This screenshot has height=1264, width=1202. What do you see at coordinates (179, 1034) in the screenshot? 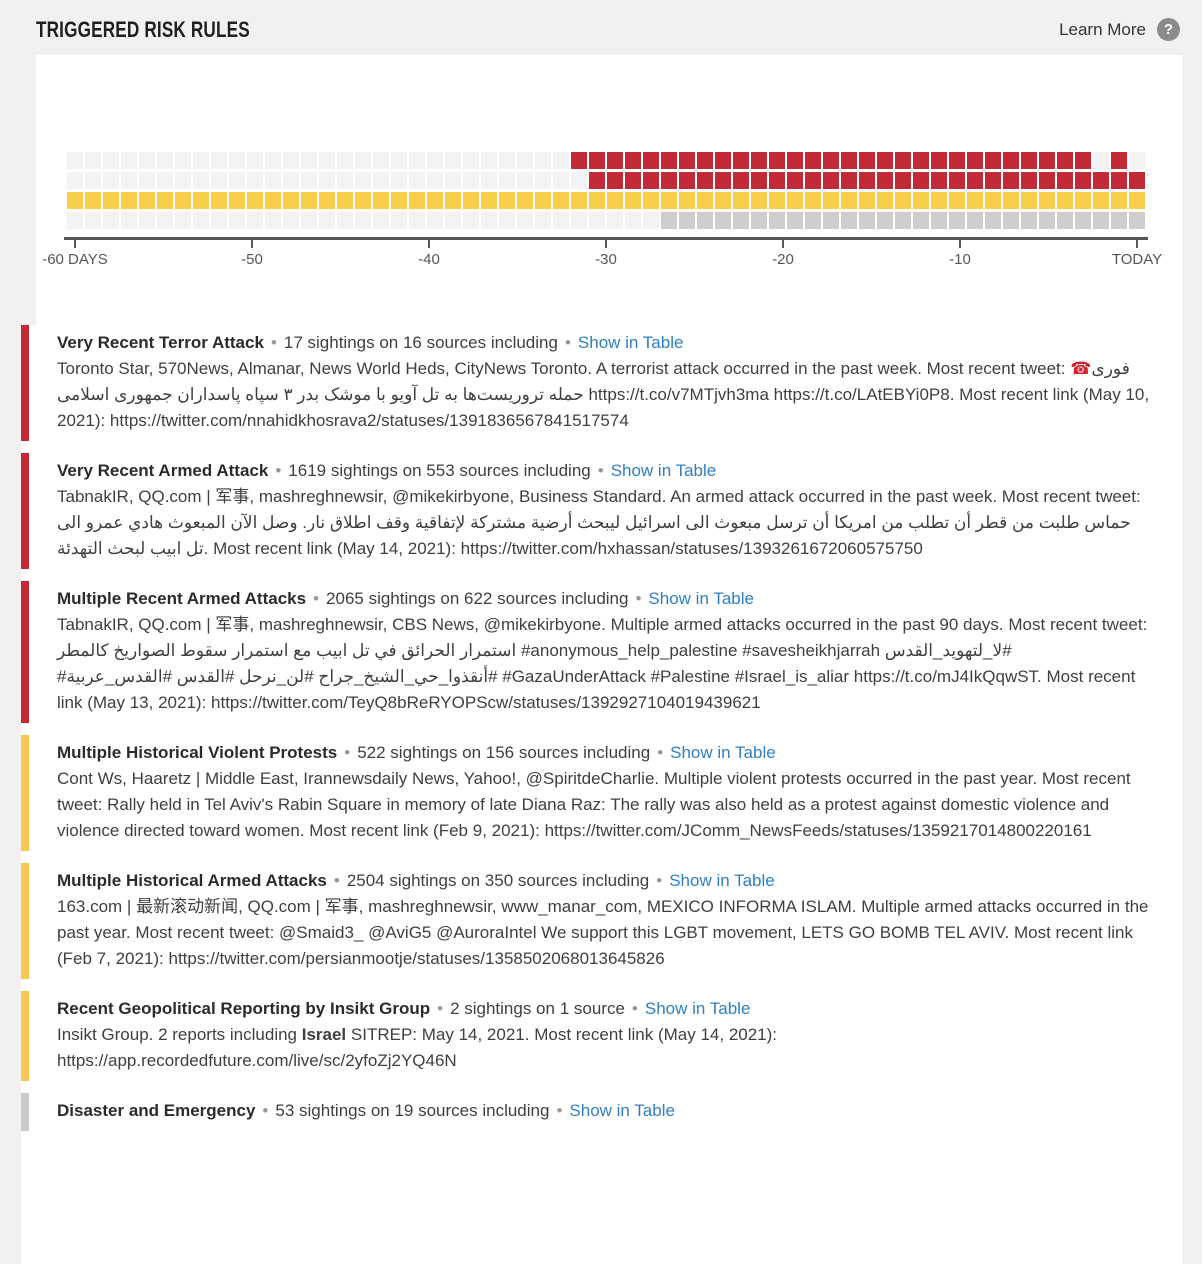
I see `text-segment: Insikt Group. 2 reports including` at bounding box center [179, 1034].